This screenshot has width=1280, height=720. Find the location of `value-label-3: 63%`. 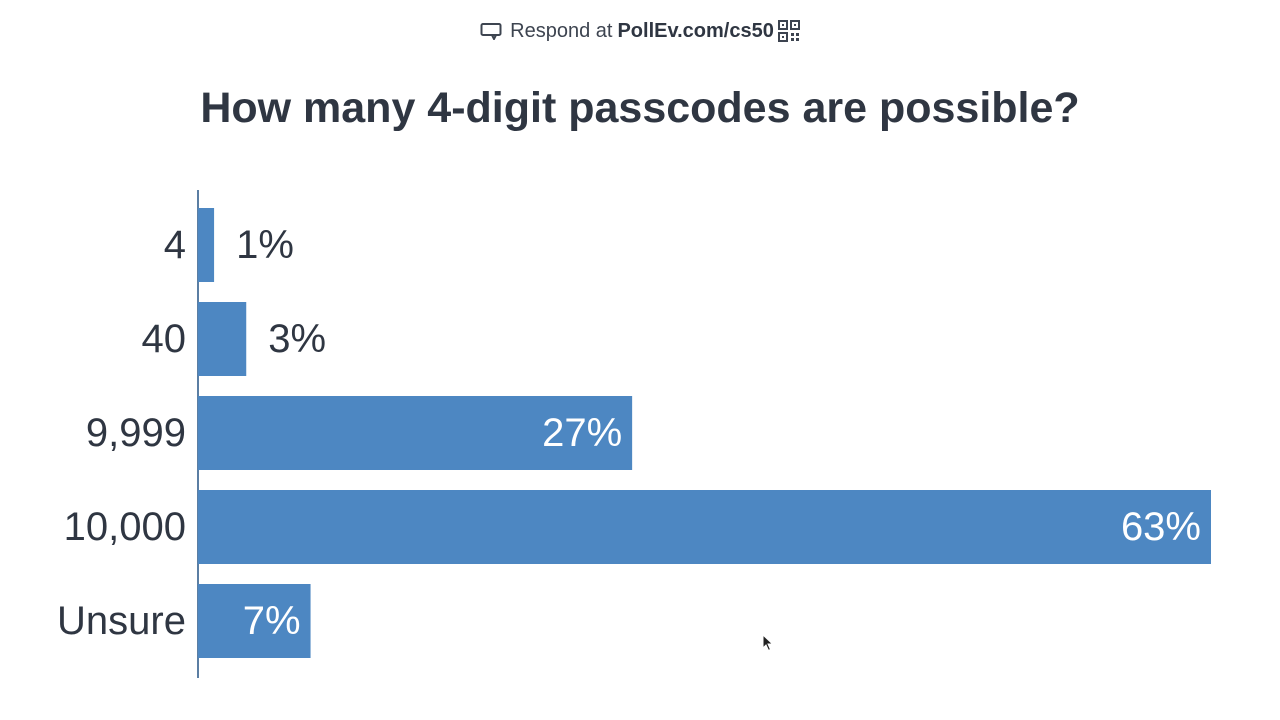

value-label-3: 63% is located at coordinates (1161, 527).